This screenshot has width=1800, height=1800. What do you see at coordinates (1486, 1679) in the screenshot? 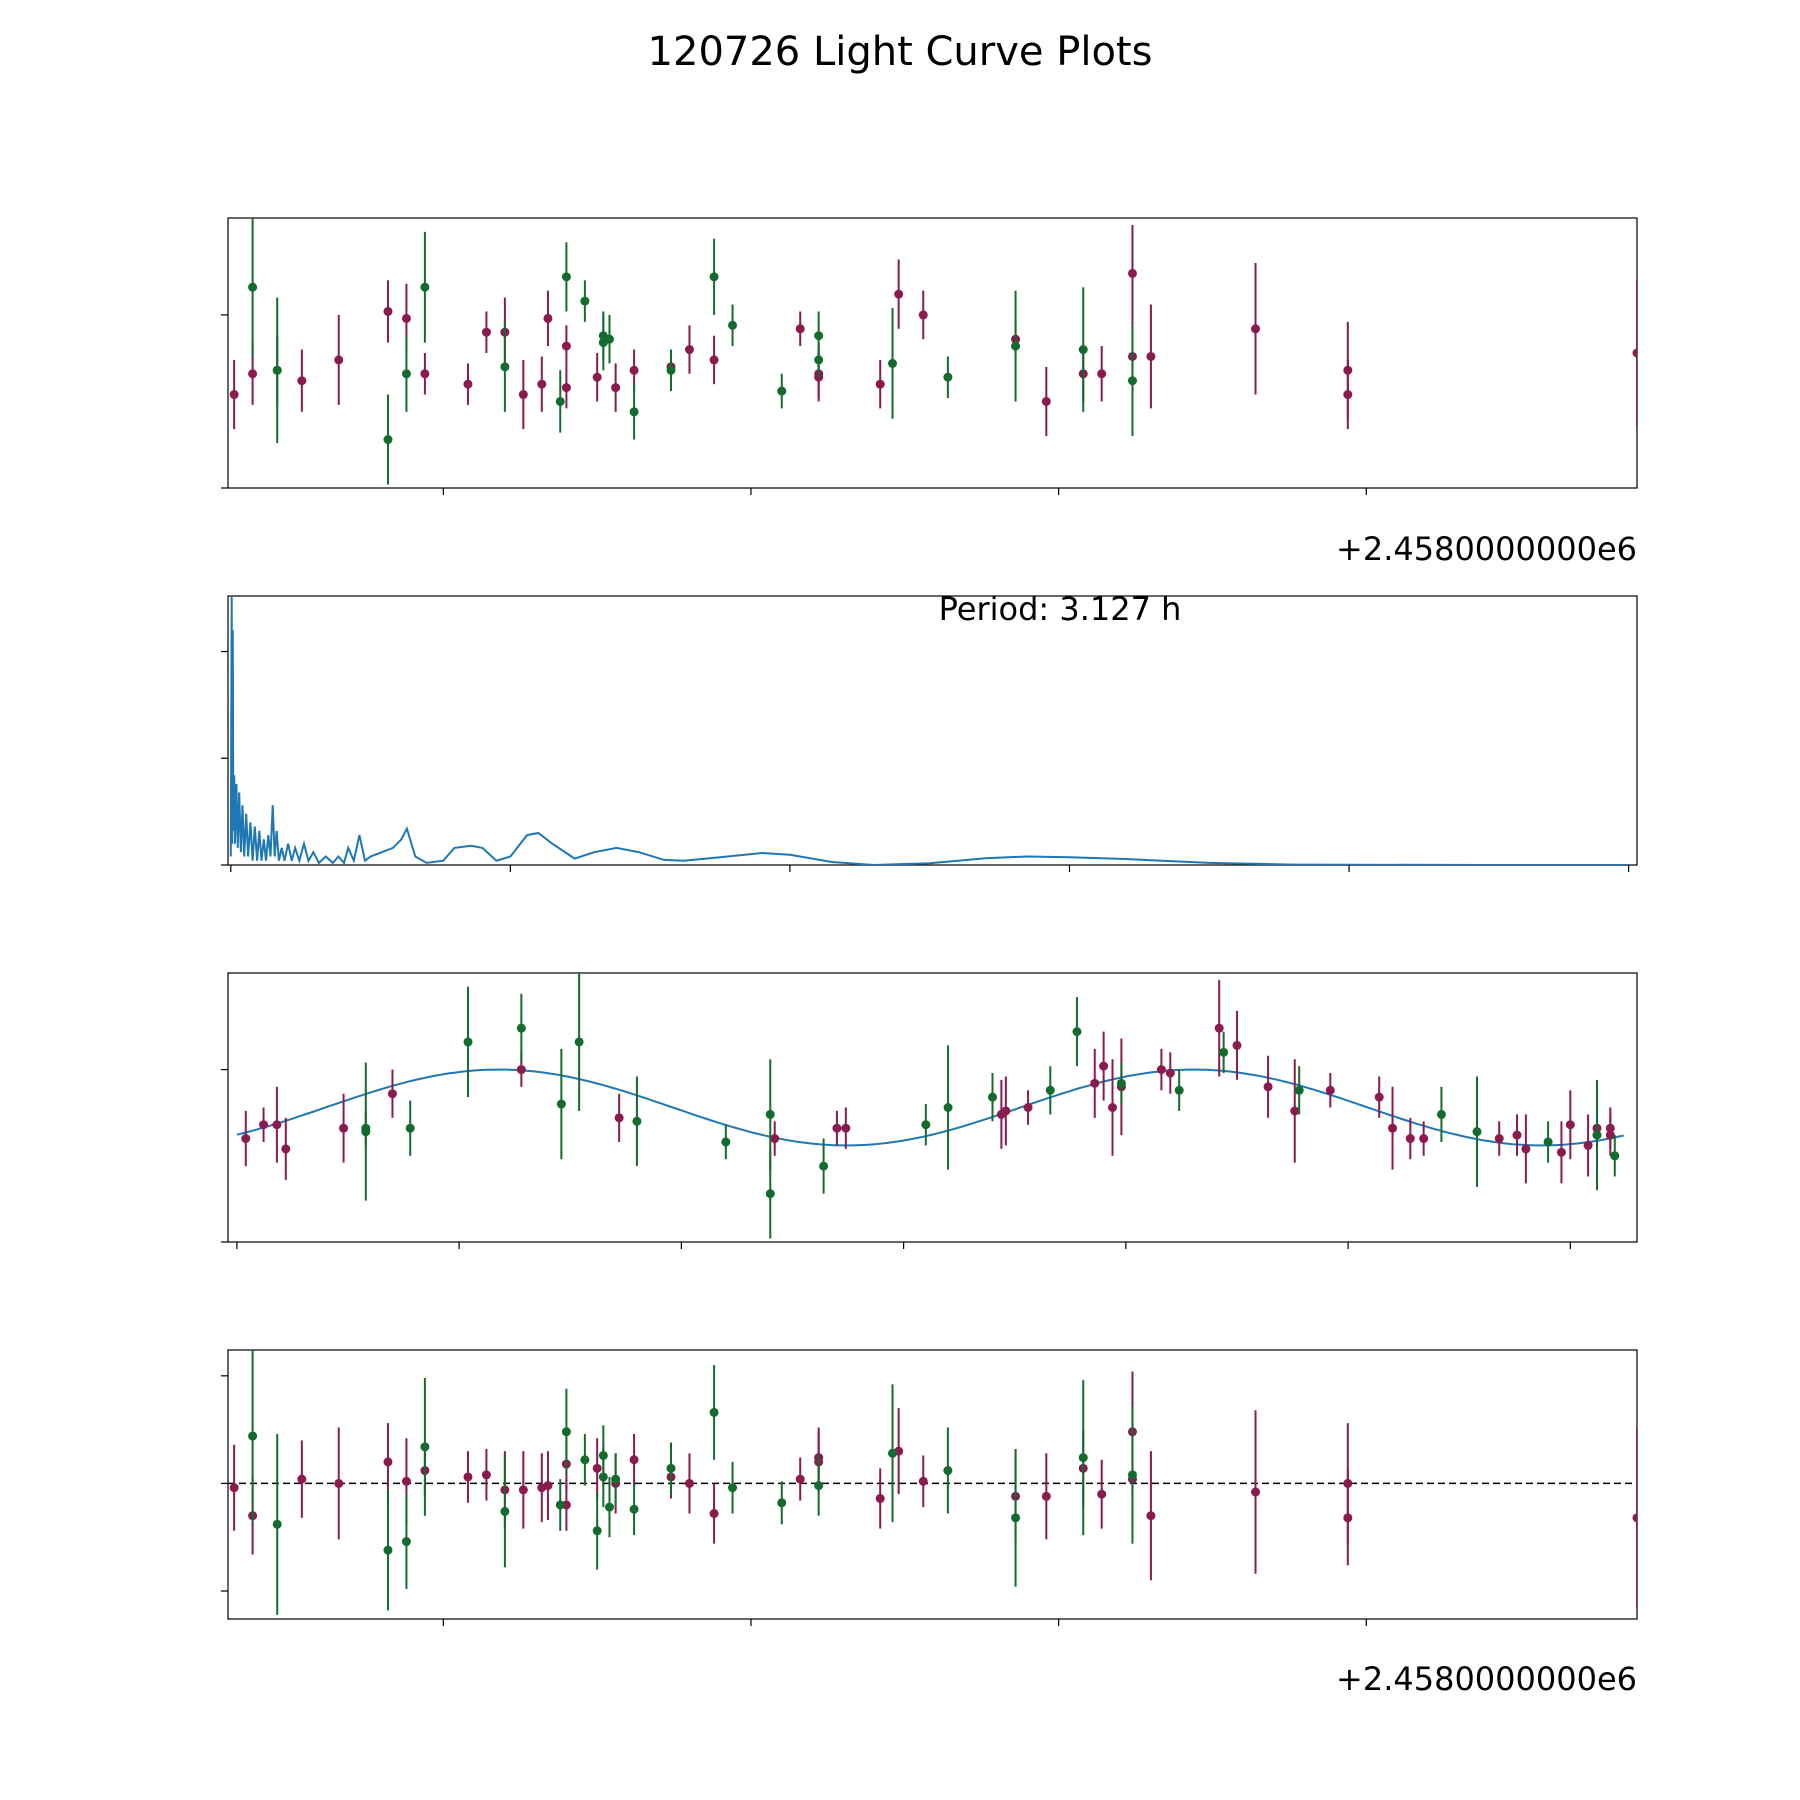
I see `residuals-offset-label: +2.4580000000e6` at bounding box center [1486, 1679].